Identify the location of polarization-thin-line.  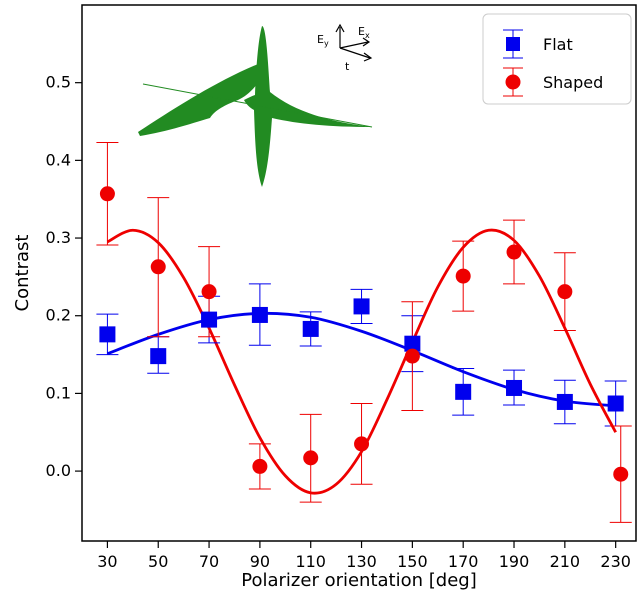
(257, 105).